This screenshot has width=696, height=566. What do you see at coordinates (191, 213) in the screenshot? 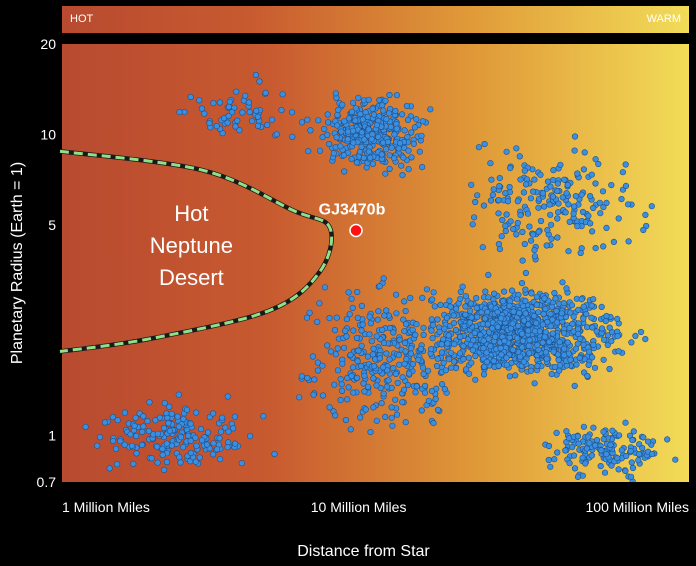
I see `region-label-line: Hot` at bounding box center [191, 213].